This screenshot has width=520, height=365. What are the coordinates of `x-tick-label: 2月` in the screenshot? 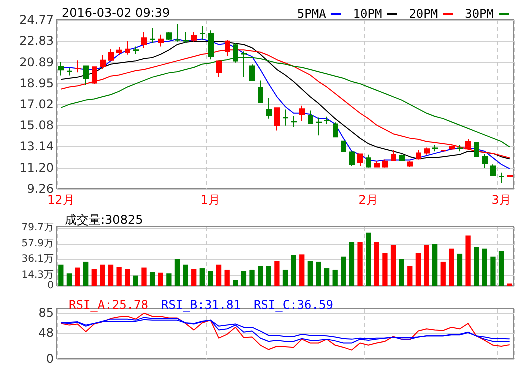 It's located at (368, 200).